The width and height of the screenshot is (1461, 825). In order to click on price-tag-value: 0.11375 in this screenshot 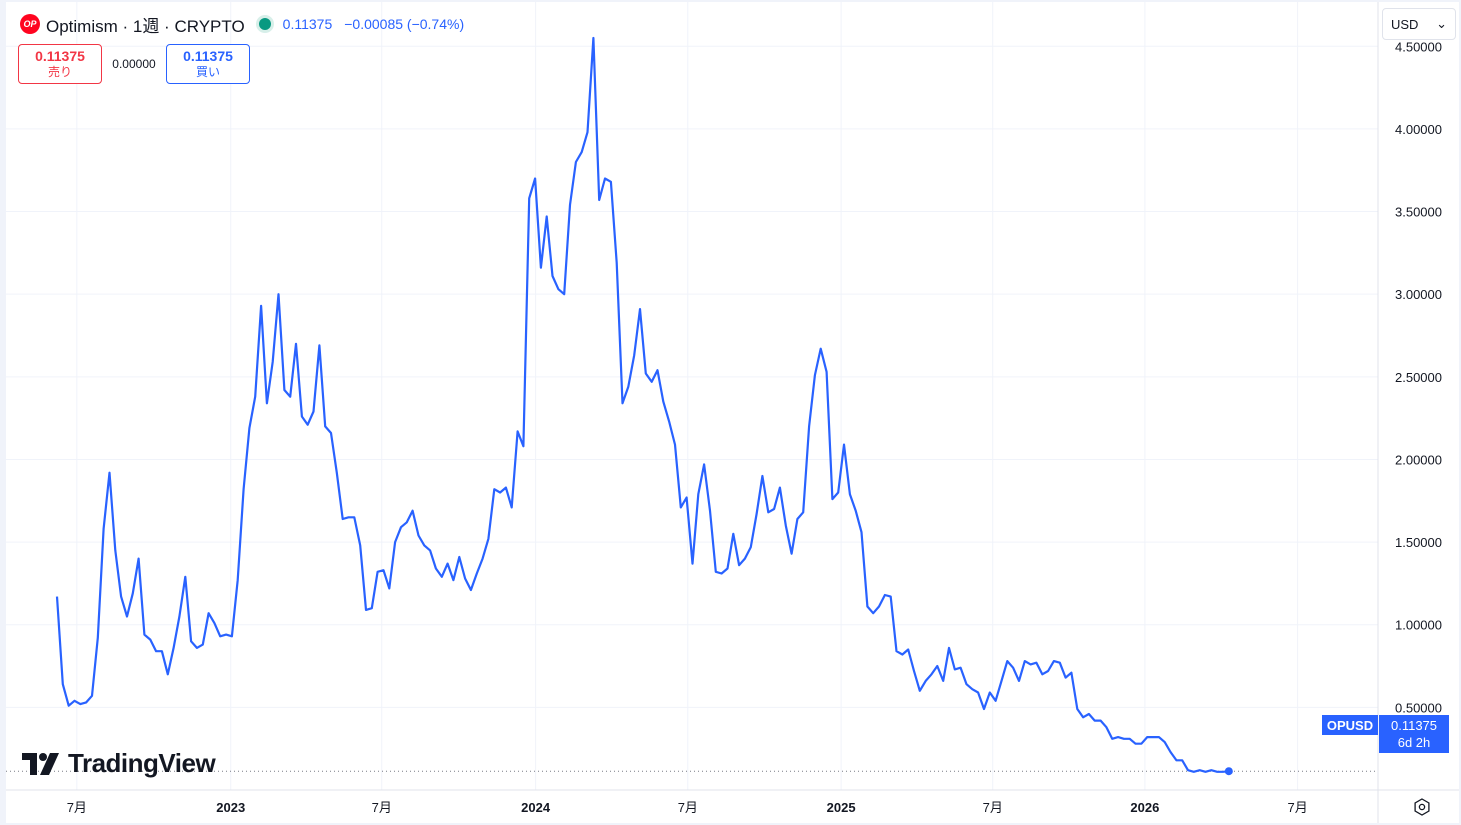, I will do `click(1414, 725)`.